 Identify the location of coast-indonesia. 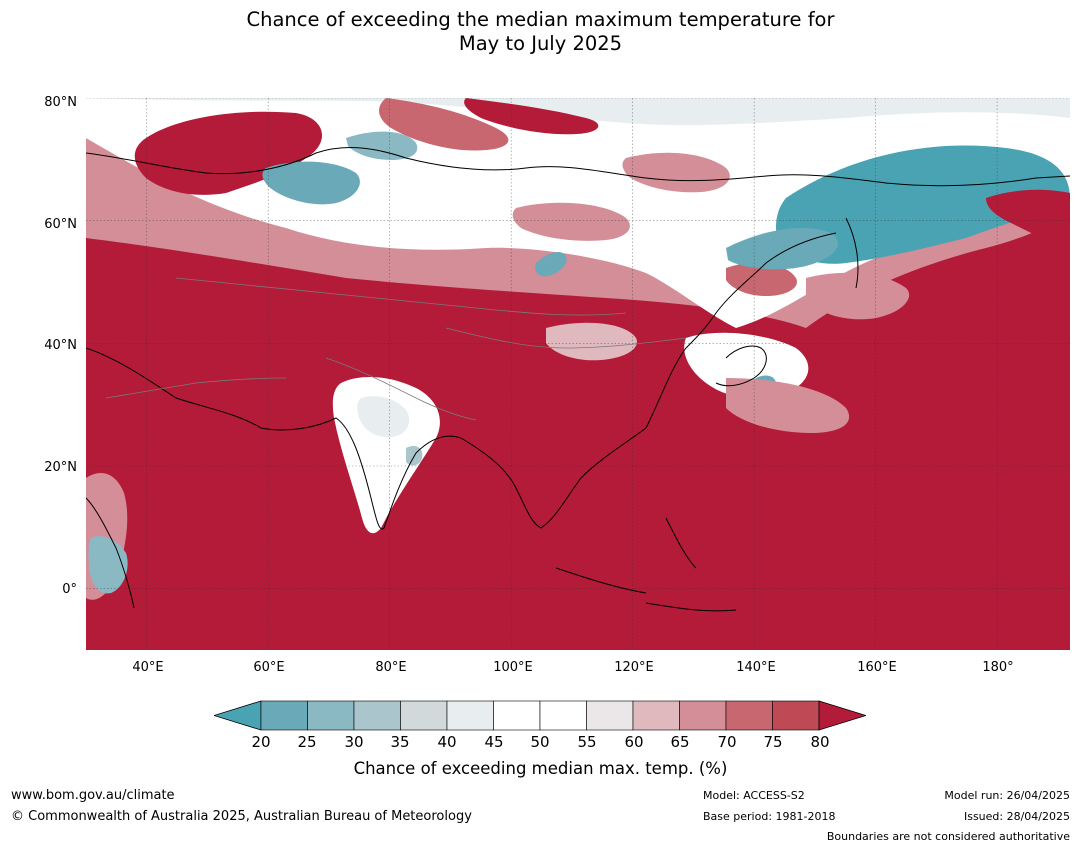
(646, 564).